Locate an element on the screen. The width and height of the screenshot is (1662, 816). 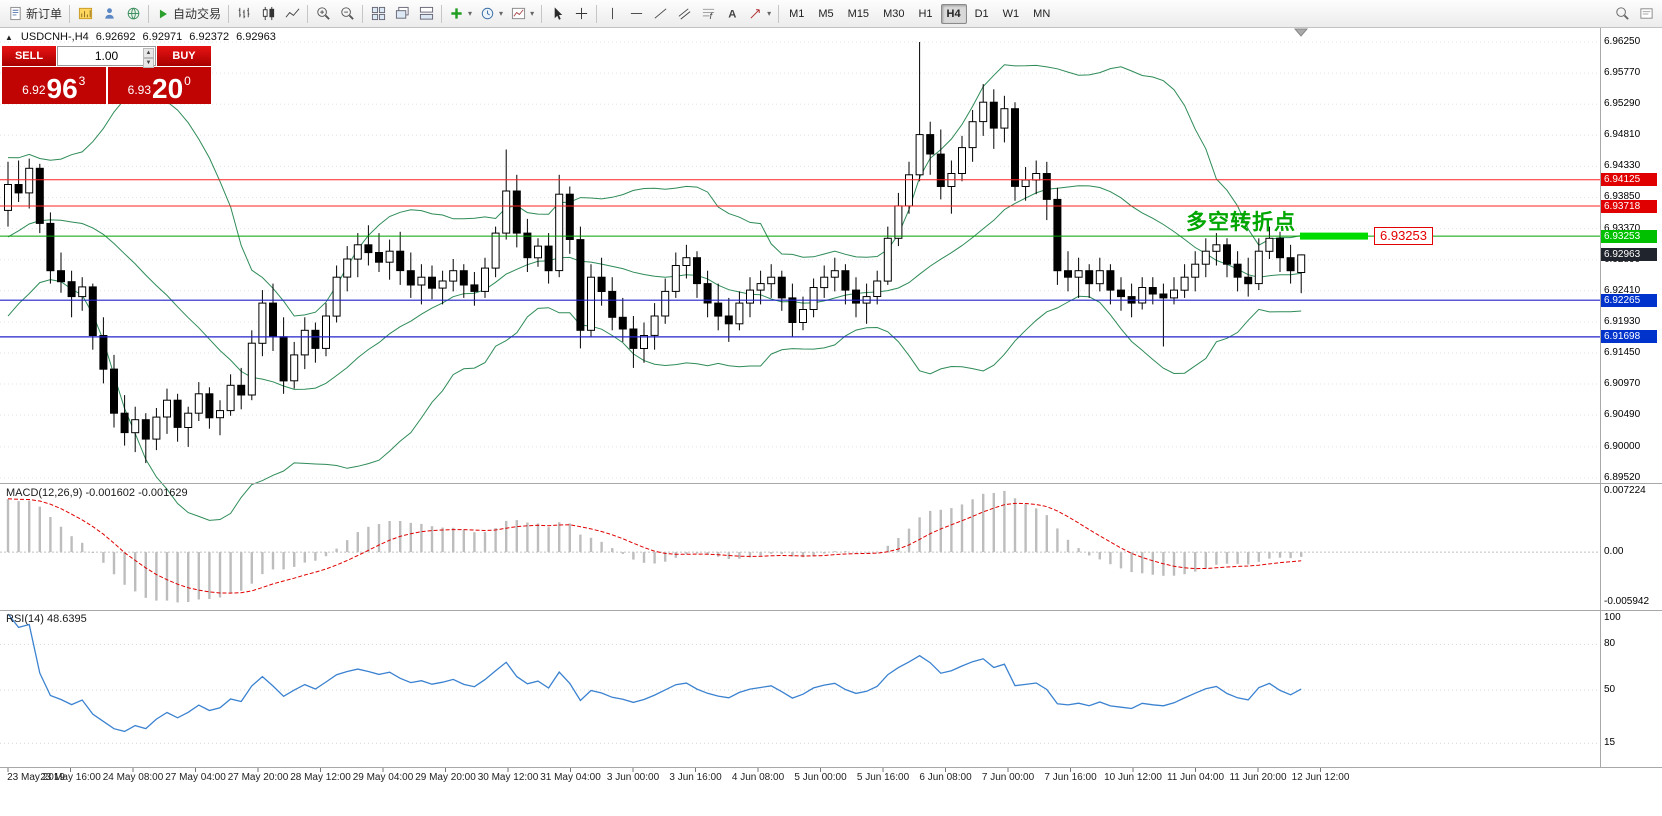
price-axis-label: 6.96250 is located at coordinates (1622, 41).